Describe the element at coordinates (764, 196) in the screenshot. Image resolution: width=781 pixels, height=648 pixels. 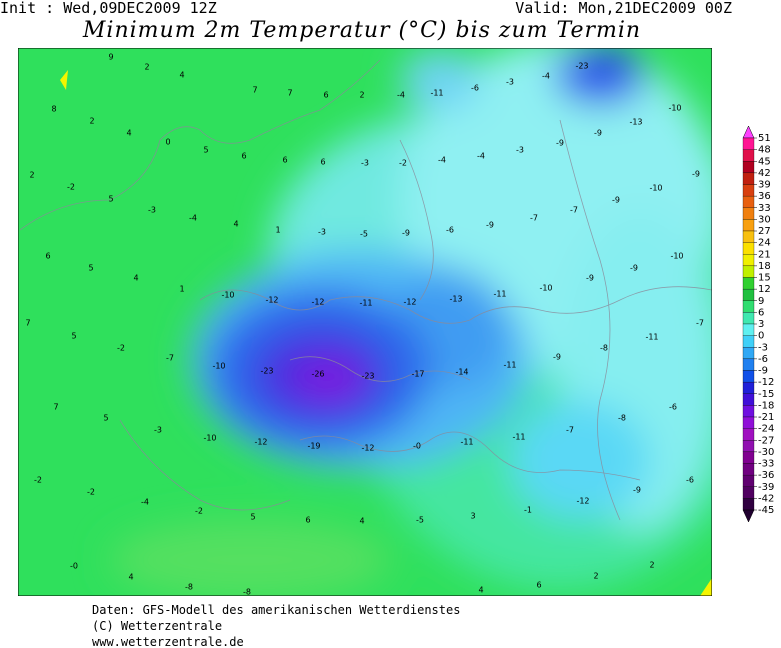
I see `colorbar-label: 36` at that location.